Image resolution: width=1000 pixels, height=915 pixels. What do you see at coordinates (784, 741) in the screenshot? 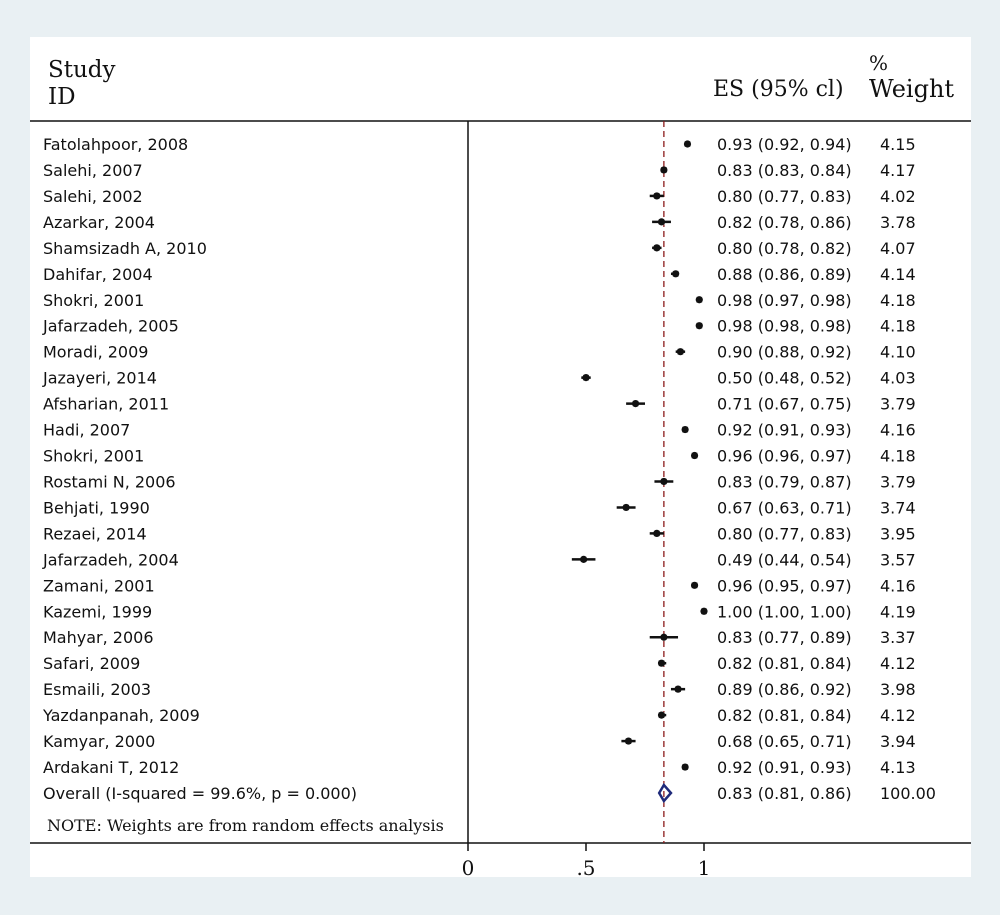
I see `es-value: 0.68 (0.65, 0.71)` at bounding box center [784, 741].